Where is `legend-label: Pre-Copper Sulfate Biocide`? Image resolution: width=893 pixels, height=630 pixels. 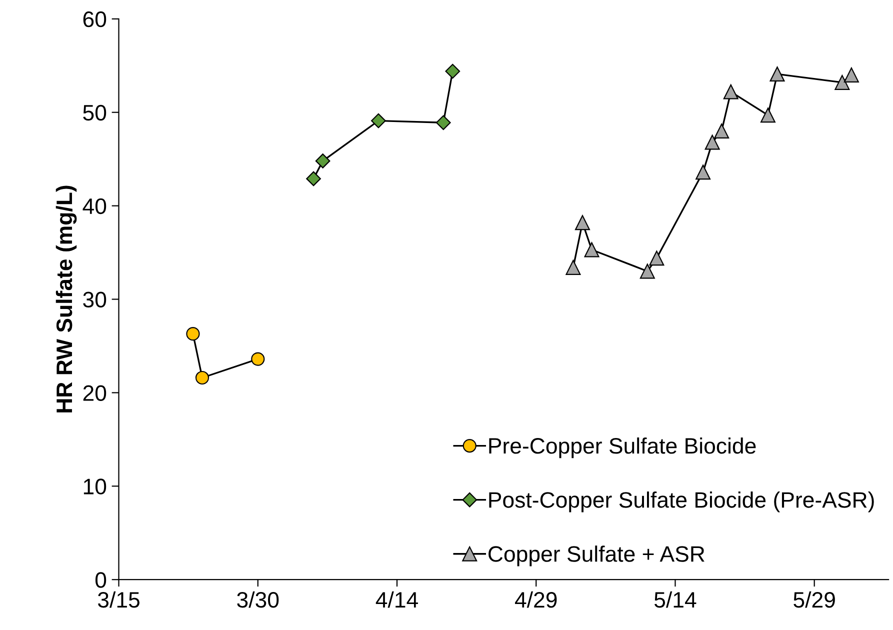
legend-label: Pre-Copper Sulfate Biocide is located at coordinates (622, 447).